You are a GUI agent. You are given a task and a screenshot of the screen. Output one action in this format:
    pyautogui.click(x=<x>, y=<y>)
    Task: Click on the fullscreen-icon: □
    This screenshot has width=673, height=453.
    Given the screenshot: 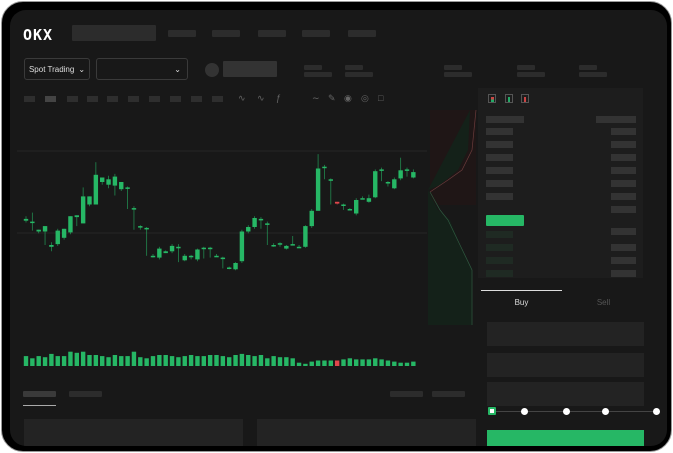 What is the action you would take?
    pyautogui.click(x=381, y=98)
    